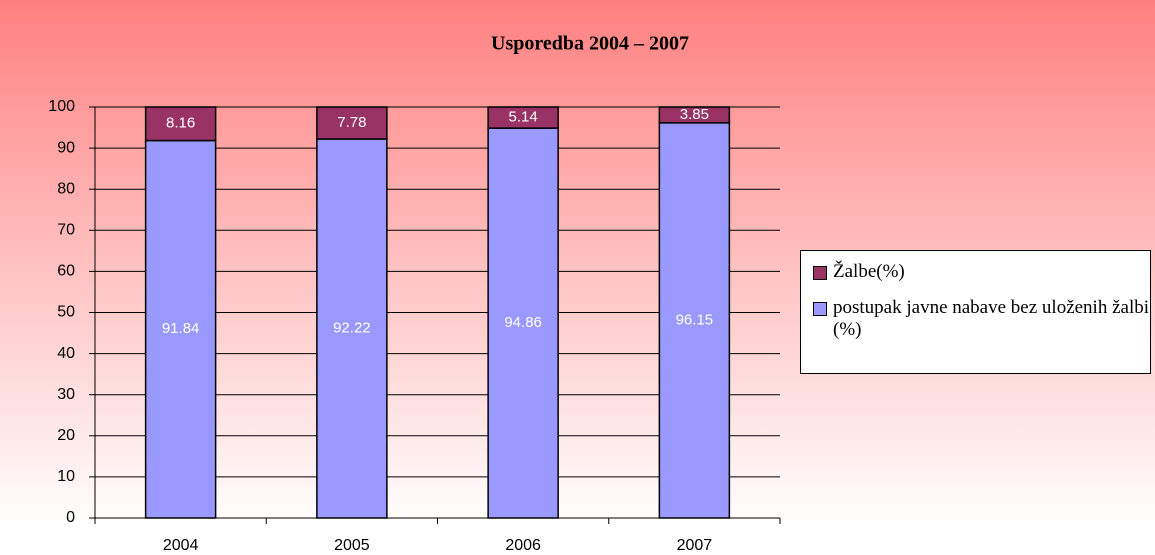  Describe the element at coordinates (66, 271) in the screenshot. I see `y-tick-label: 60` at that location.